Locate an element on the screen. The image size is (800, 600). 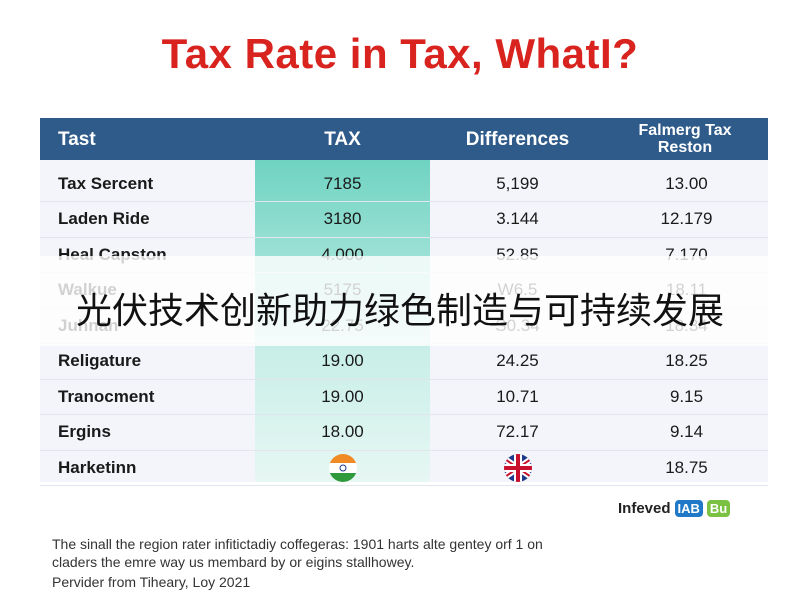
column-header: Tast is located at coordinates (77, 139).